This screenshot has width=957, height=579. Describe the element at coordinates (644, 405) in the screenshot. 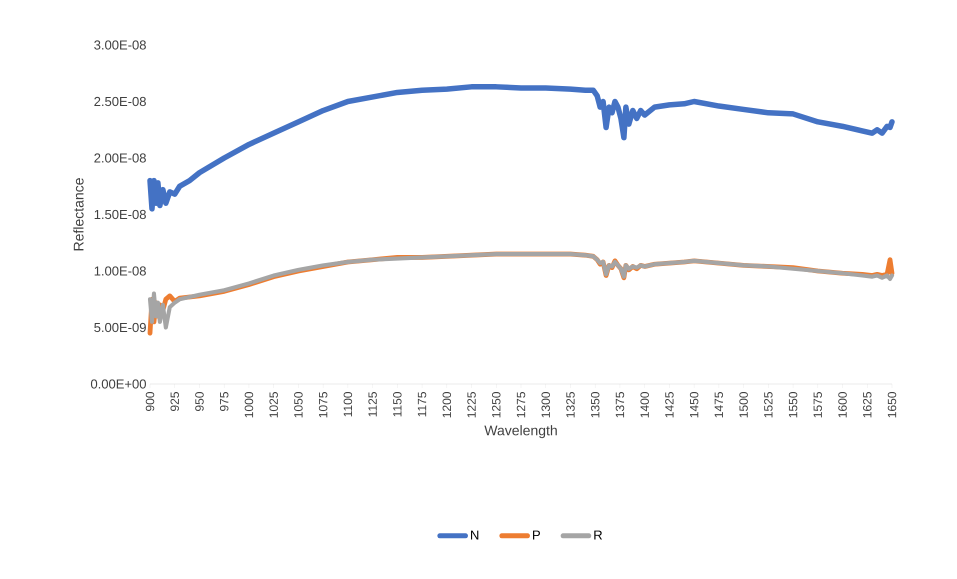

I see `x-tick-label: 1400` at that location.